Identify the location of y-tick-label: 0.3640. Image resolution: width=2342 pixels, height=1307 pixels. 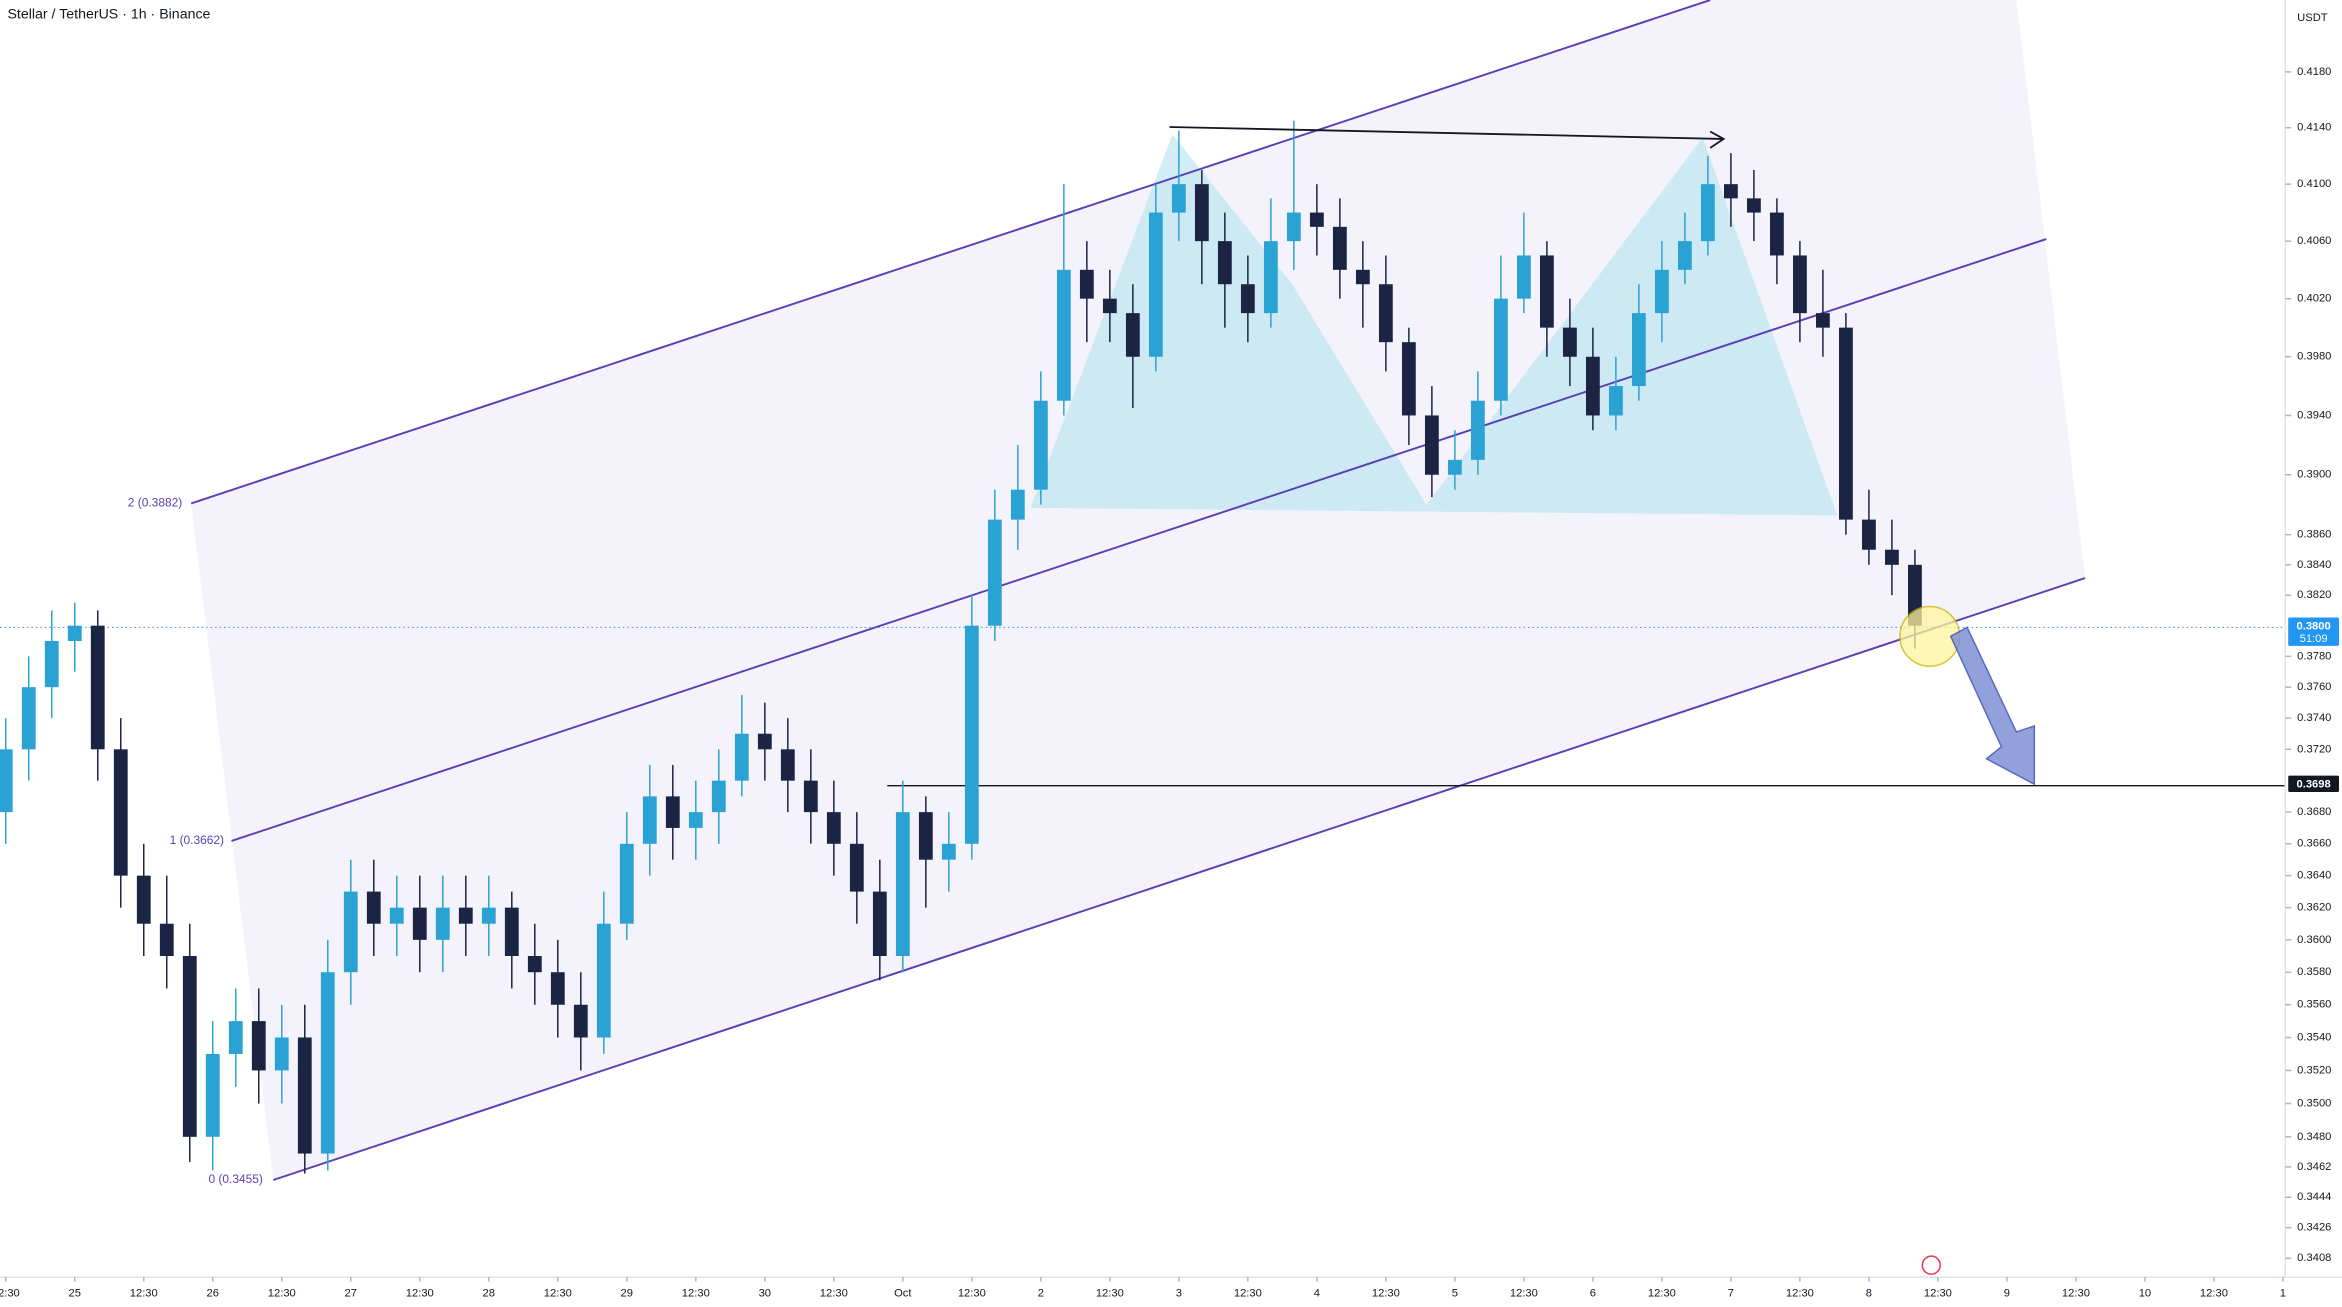
(2314, 876).